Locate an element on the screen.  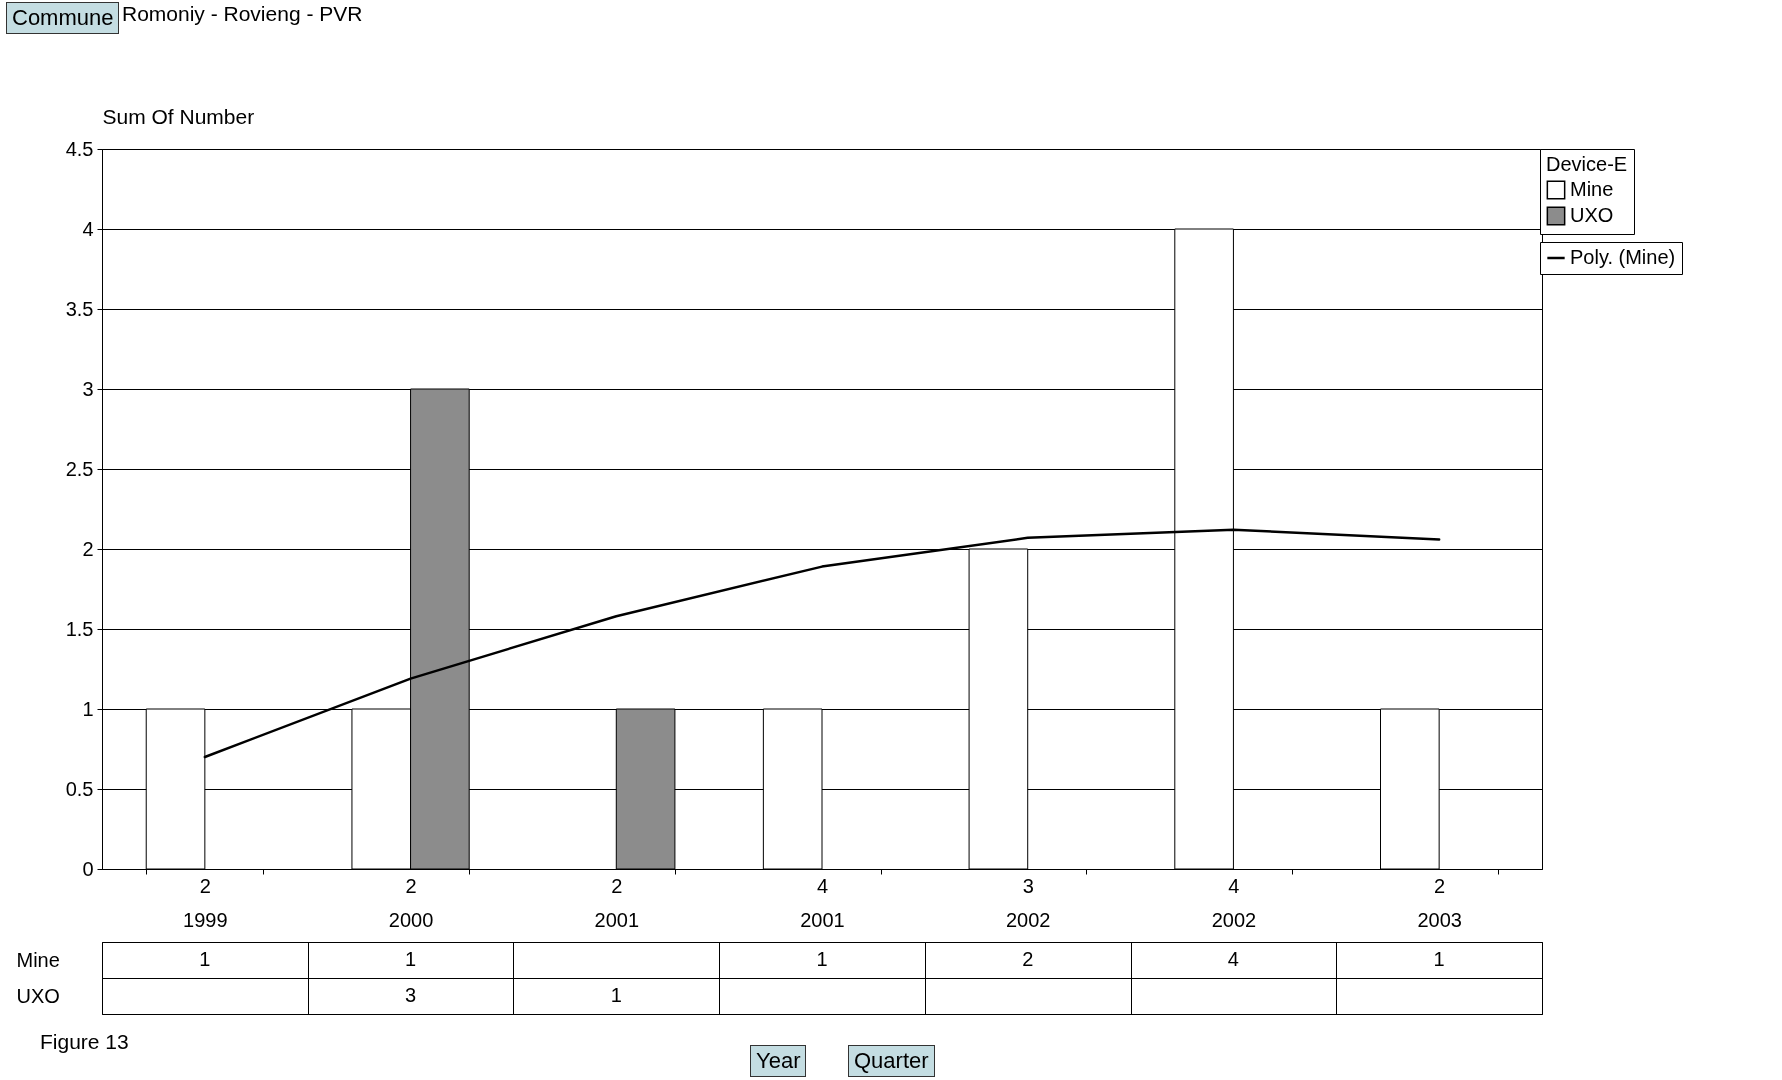
y-tick-label: 4 is located at coordinates (88, 228).